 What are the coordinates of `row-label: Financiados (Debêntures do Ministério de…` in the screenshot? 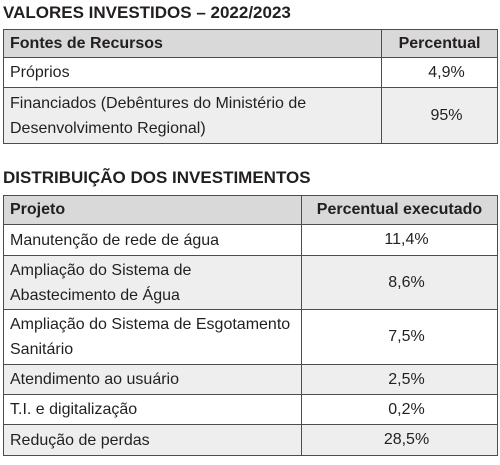 It's located at (192, 115).